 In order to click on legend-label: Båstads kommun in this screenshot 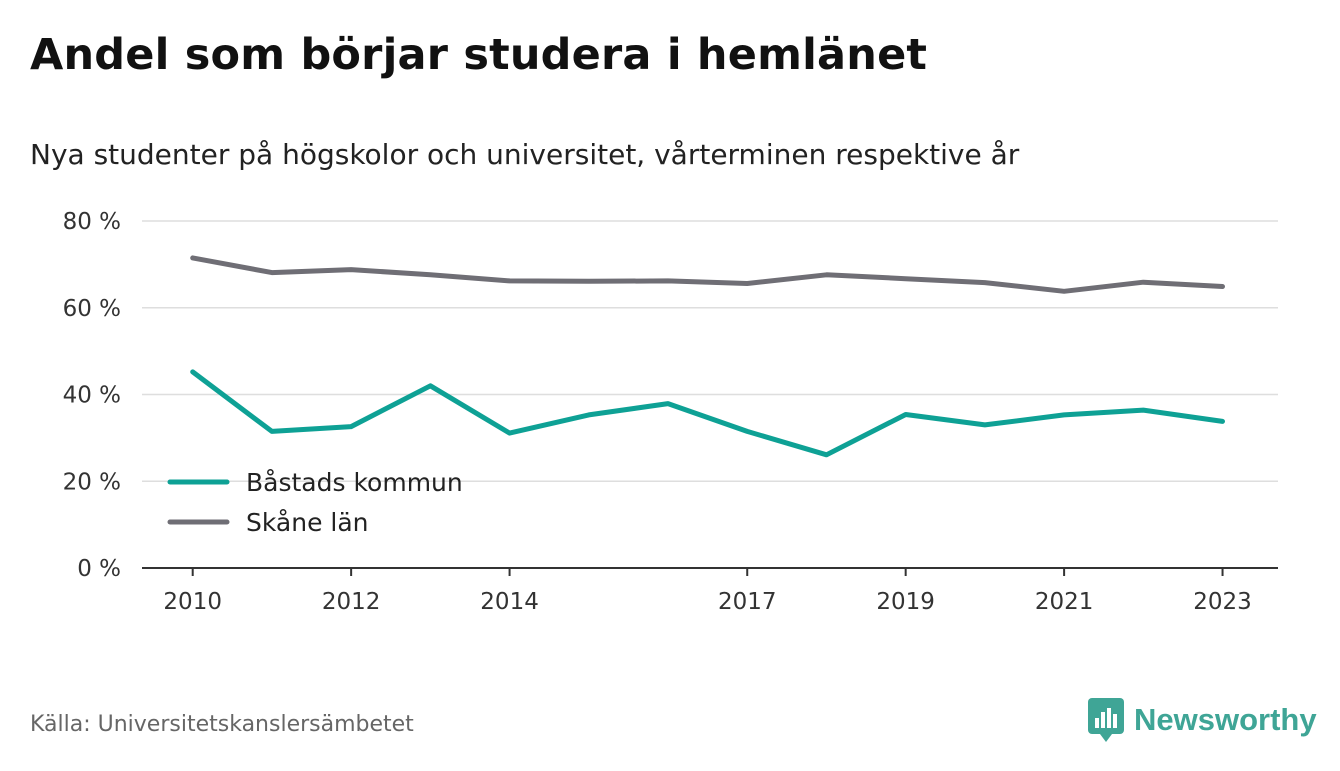, I will do `click(354, 482)`.